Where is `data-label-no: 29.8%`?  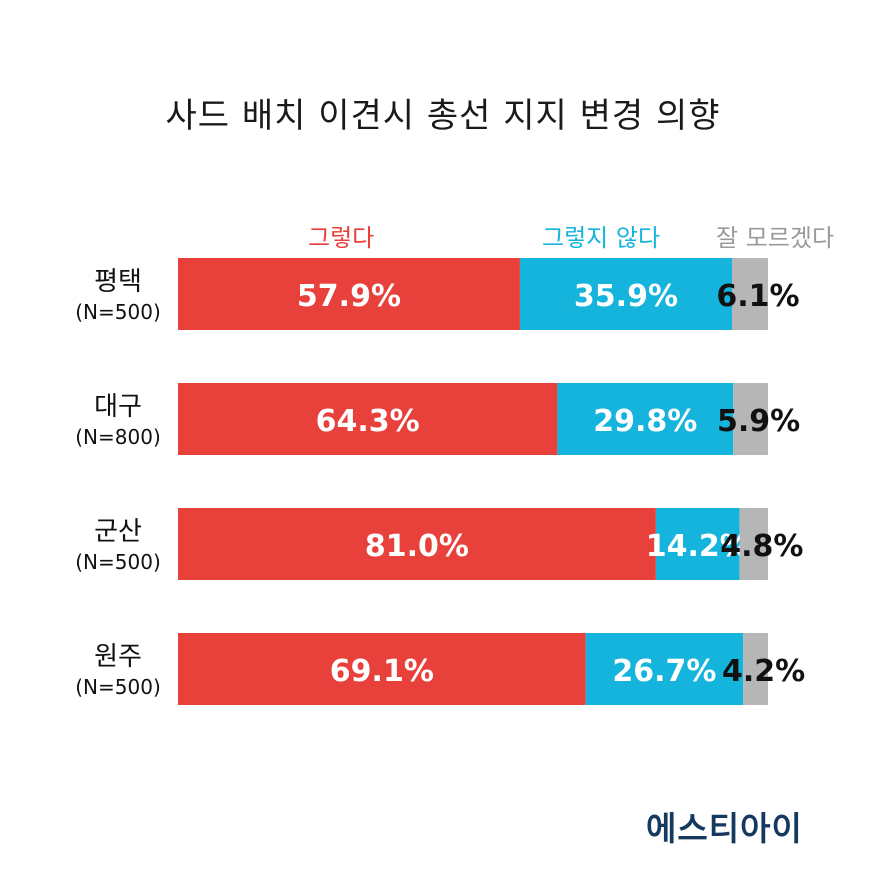 data-label-no: 29.8% is located at coordinates (645, 421).